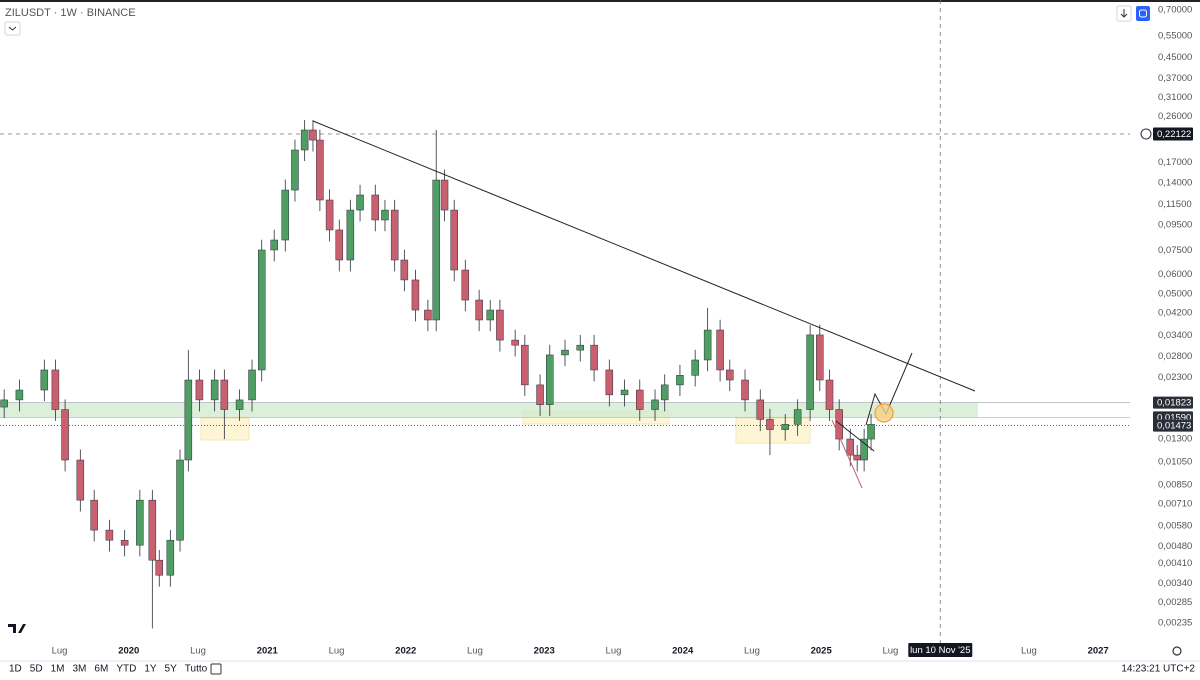  Describe the element at coordinates (1143, 13) in the screenshot. I see `sync-button` at that location.